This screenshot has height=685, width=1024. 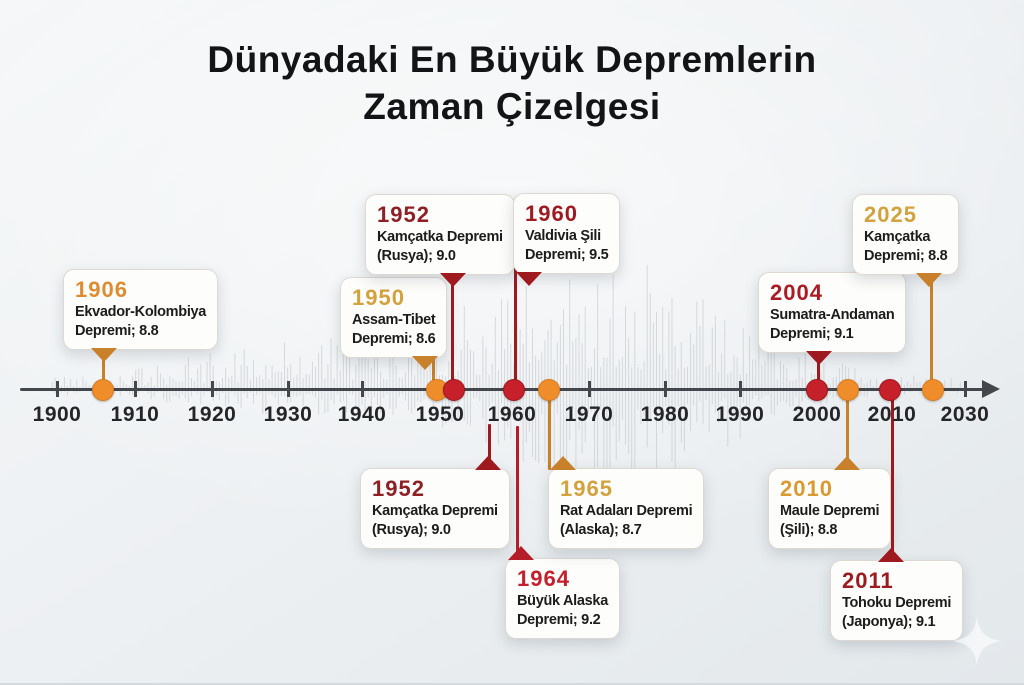 What do you see at coordinates (868, 580) in the screenshot?
I see `event-year: 2011` at bounding box center [868, 580].